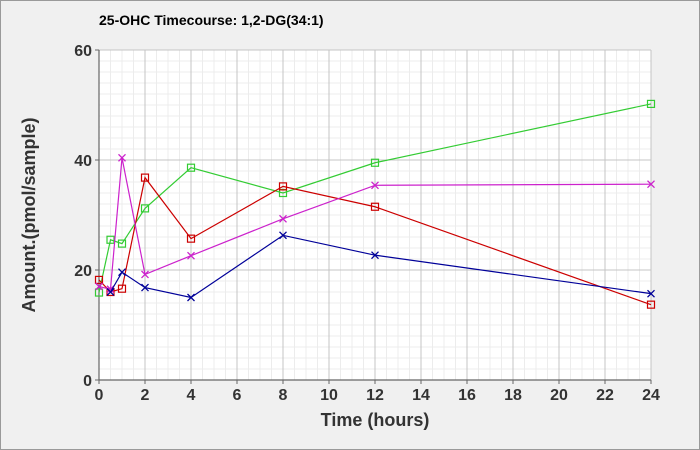 This screenshot has height=450, width=700. Describe the element at coordinates (83, 161) in the screenshot. I see `y-tick-label: 40` at that location.